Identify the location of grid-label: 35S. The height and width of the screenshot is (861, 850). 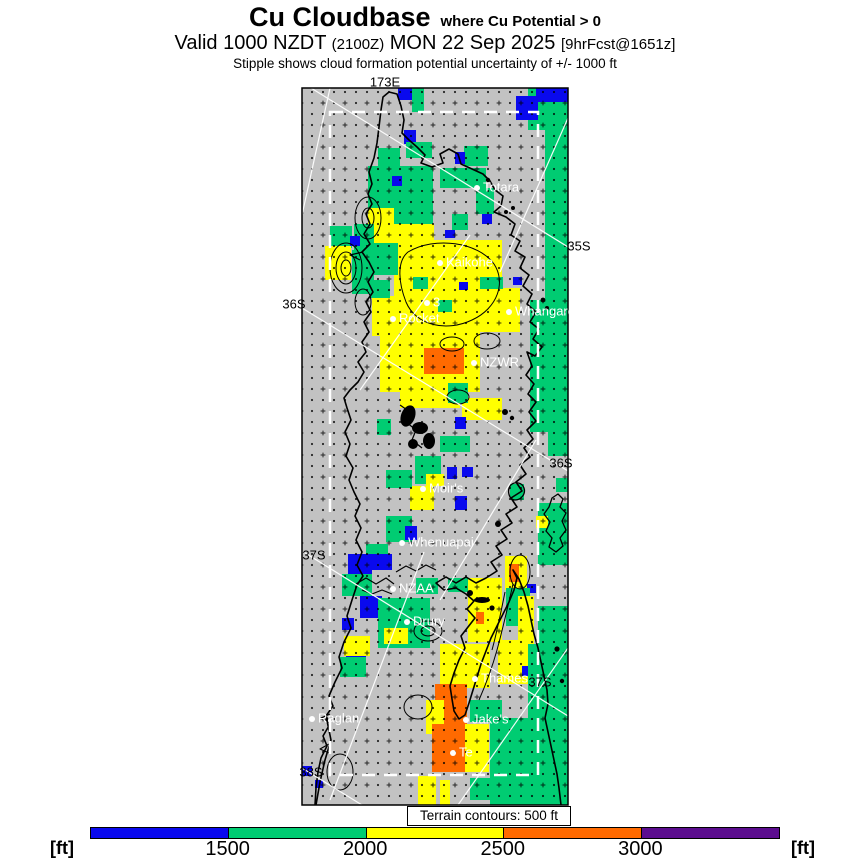
(578, 245).